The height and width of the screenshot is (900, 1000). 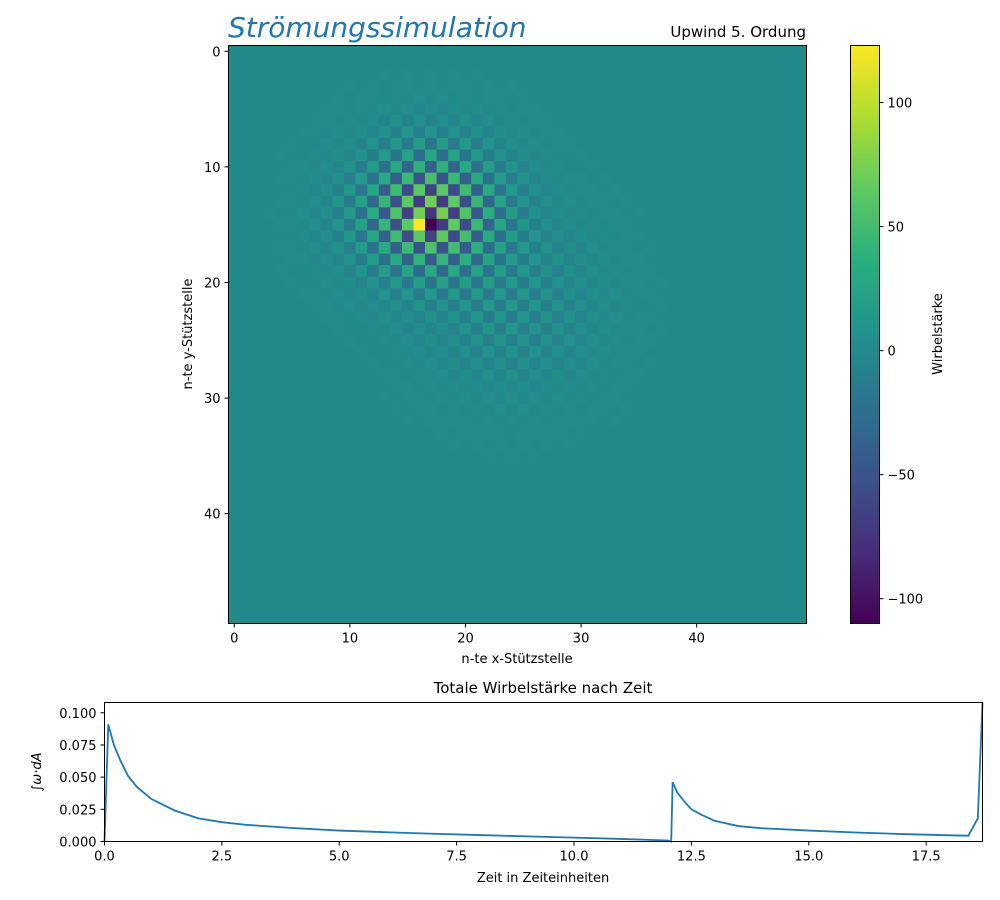 What do you see at coordinates (467, 635) in the screenshot?
I see `heatmap-x-ticks: 0 10 20 30 40` at bounding box center [467, 635].